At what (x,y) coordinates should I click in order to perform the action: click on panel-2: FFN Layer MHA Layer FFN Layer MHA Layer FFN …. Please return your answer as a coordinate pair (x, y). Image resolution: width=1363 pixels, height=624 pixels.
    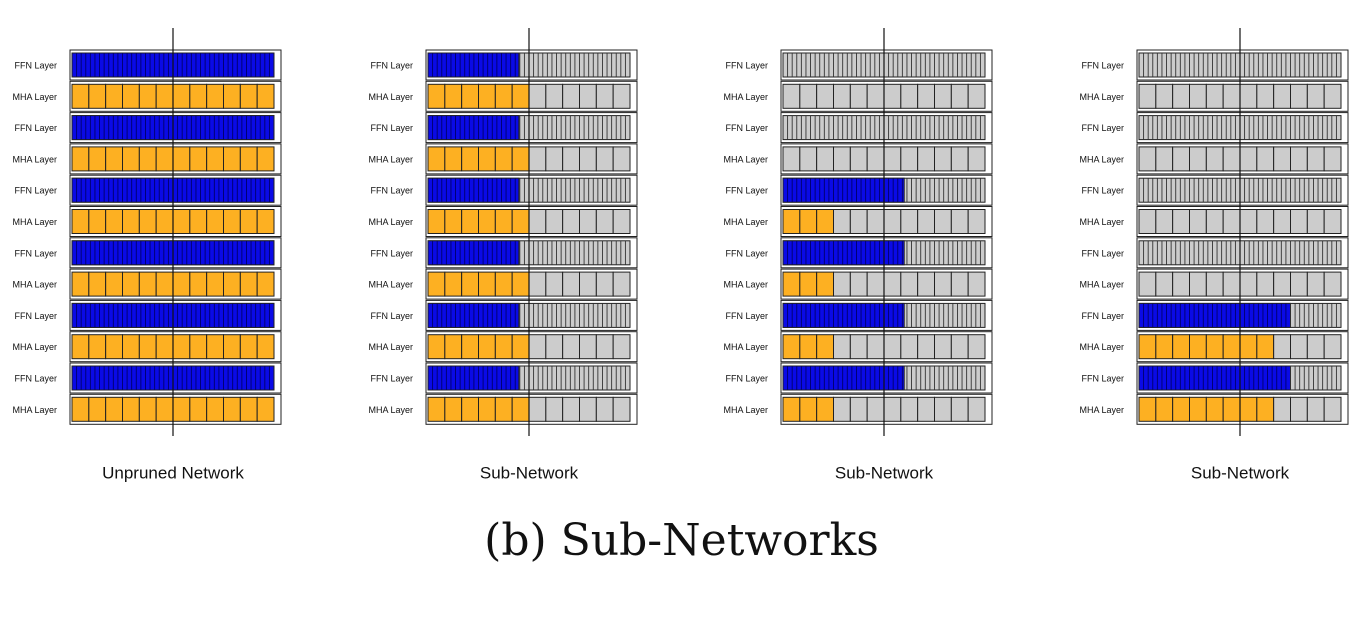
    Looking at the image, I should click on (503, 255).